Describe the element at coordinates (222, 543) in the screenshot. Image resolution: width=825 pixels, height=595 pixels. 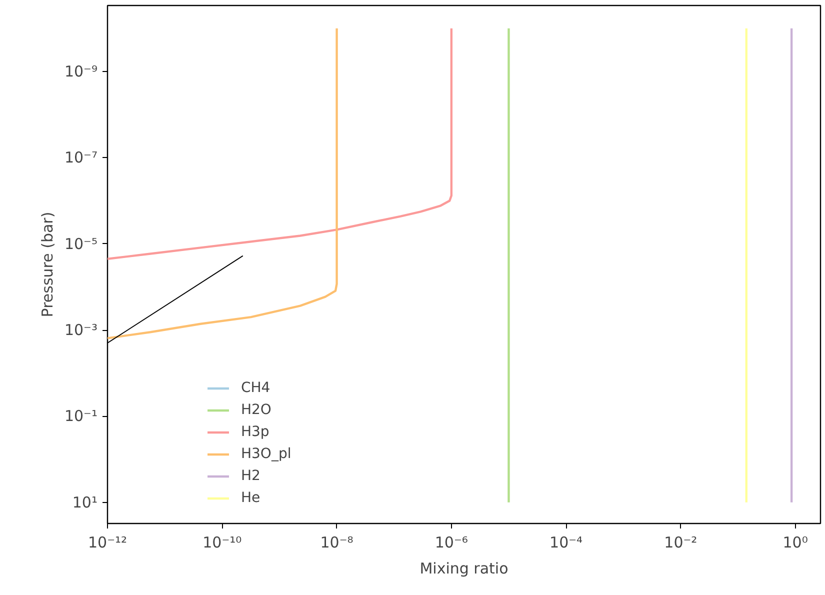
I see `x-tick-label: 10⁻¹⁰` at that location.